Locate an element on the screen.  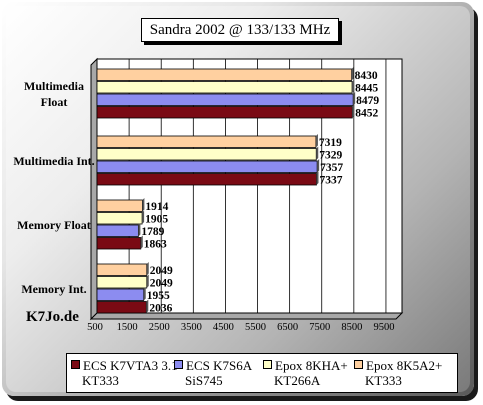
site-watermark: K7Jo.de is located at coordinates (52, 317).